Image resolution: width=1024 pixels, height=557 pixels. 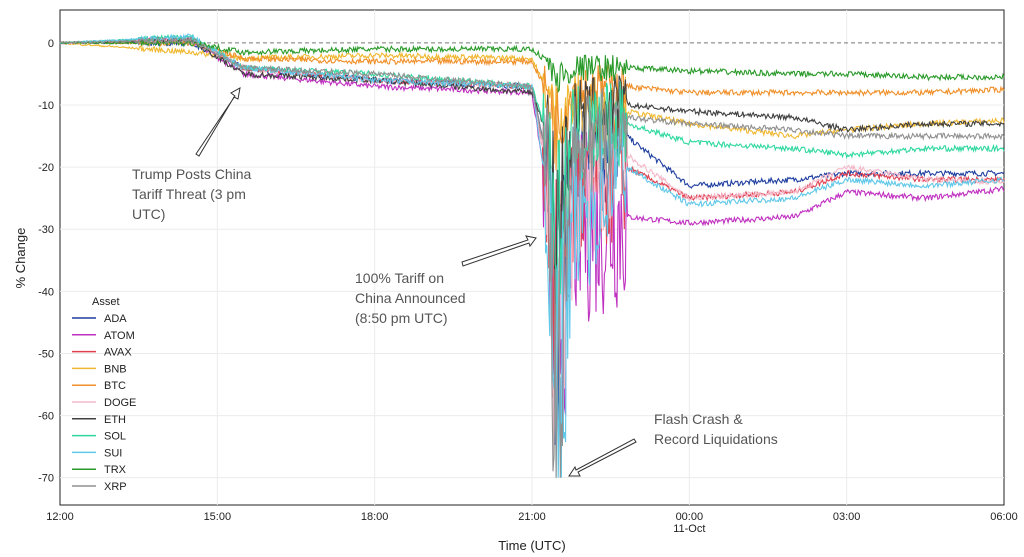 I want to click on x-tick-label: 00:00, so click(x=690, y=517).